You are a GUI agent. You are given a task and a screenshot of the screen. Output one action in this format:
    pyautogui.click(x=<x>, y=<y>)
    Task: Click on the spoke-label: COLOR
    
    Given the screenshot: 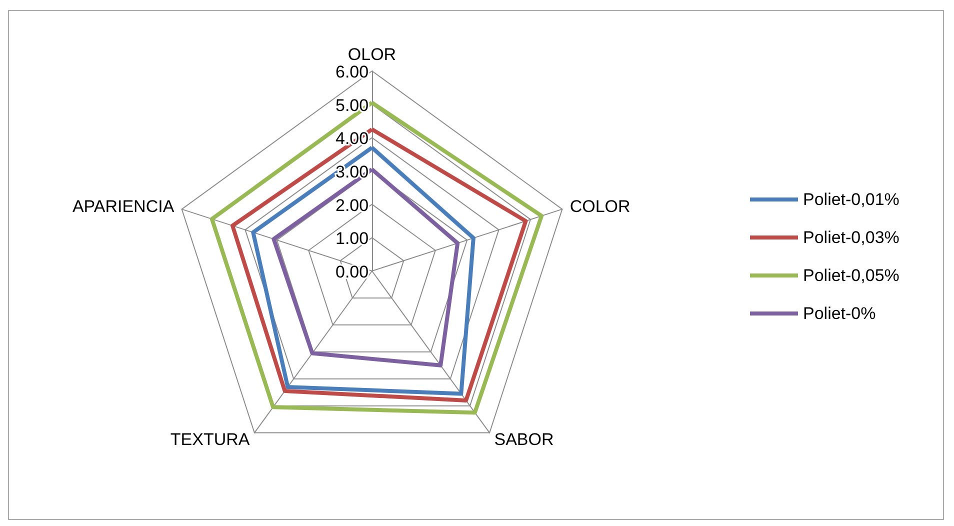 What is the action you would take?
    pyautogui.click(x=600, y=206)
    